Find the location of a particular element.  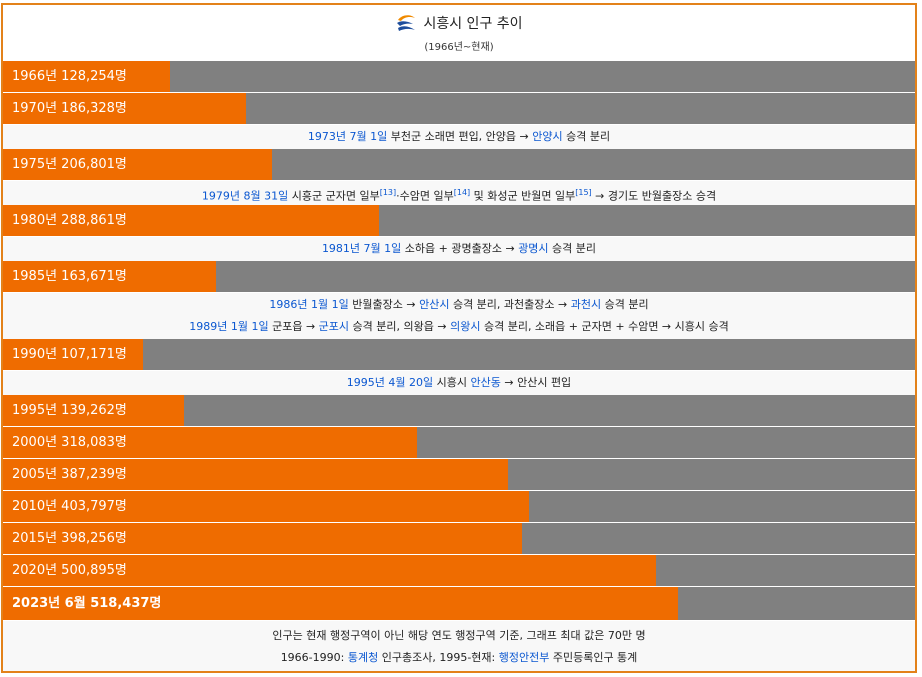

ref-link: [13] is located at coordinates (388, 192).